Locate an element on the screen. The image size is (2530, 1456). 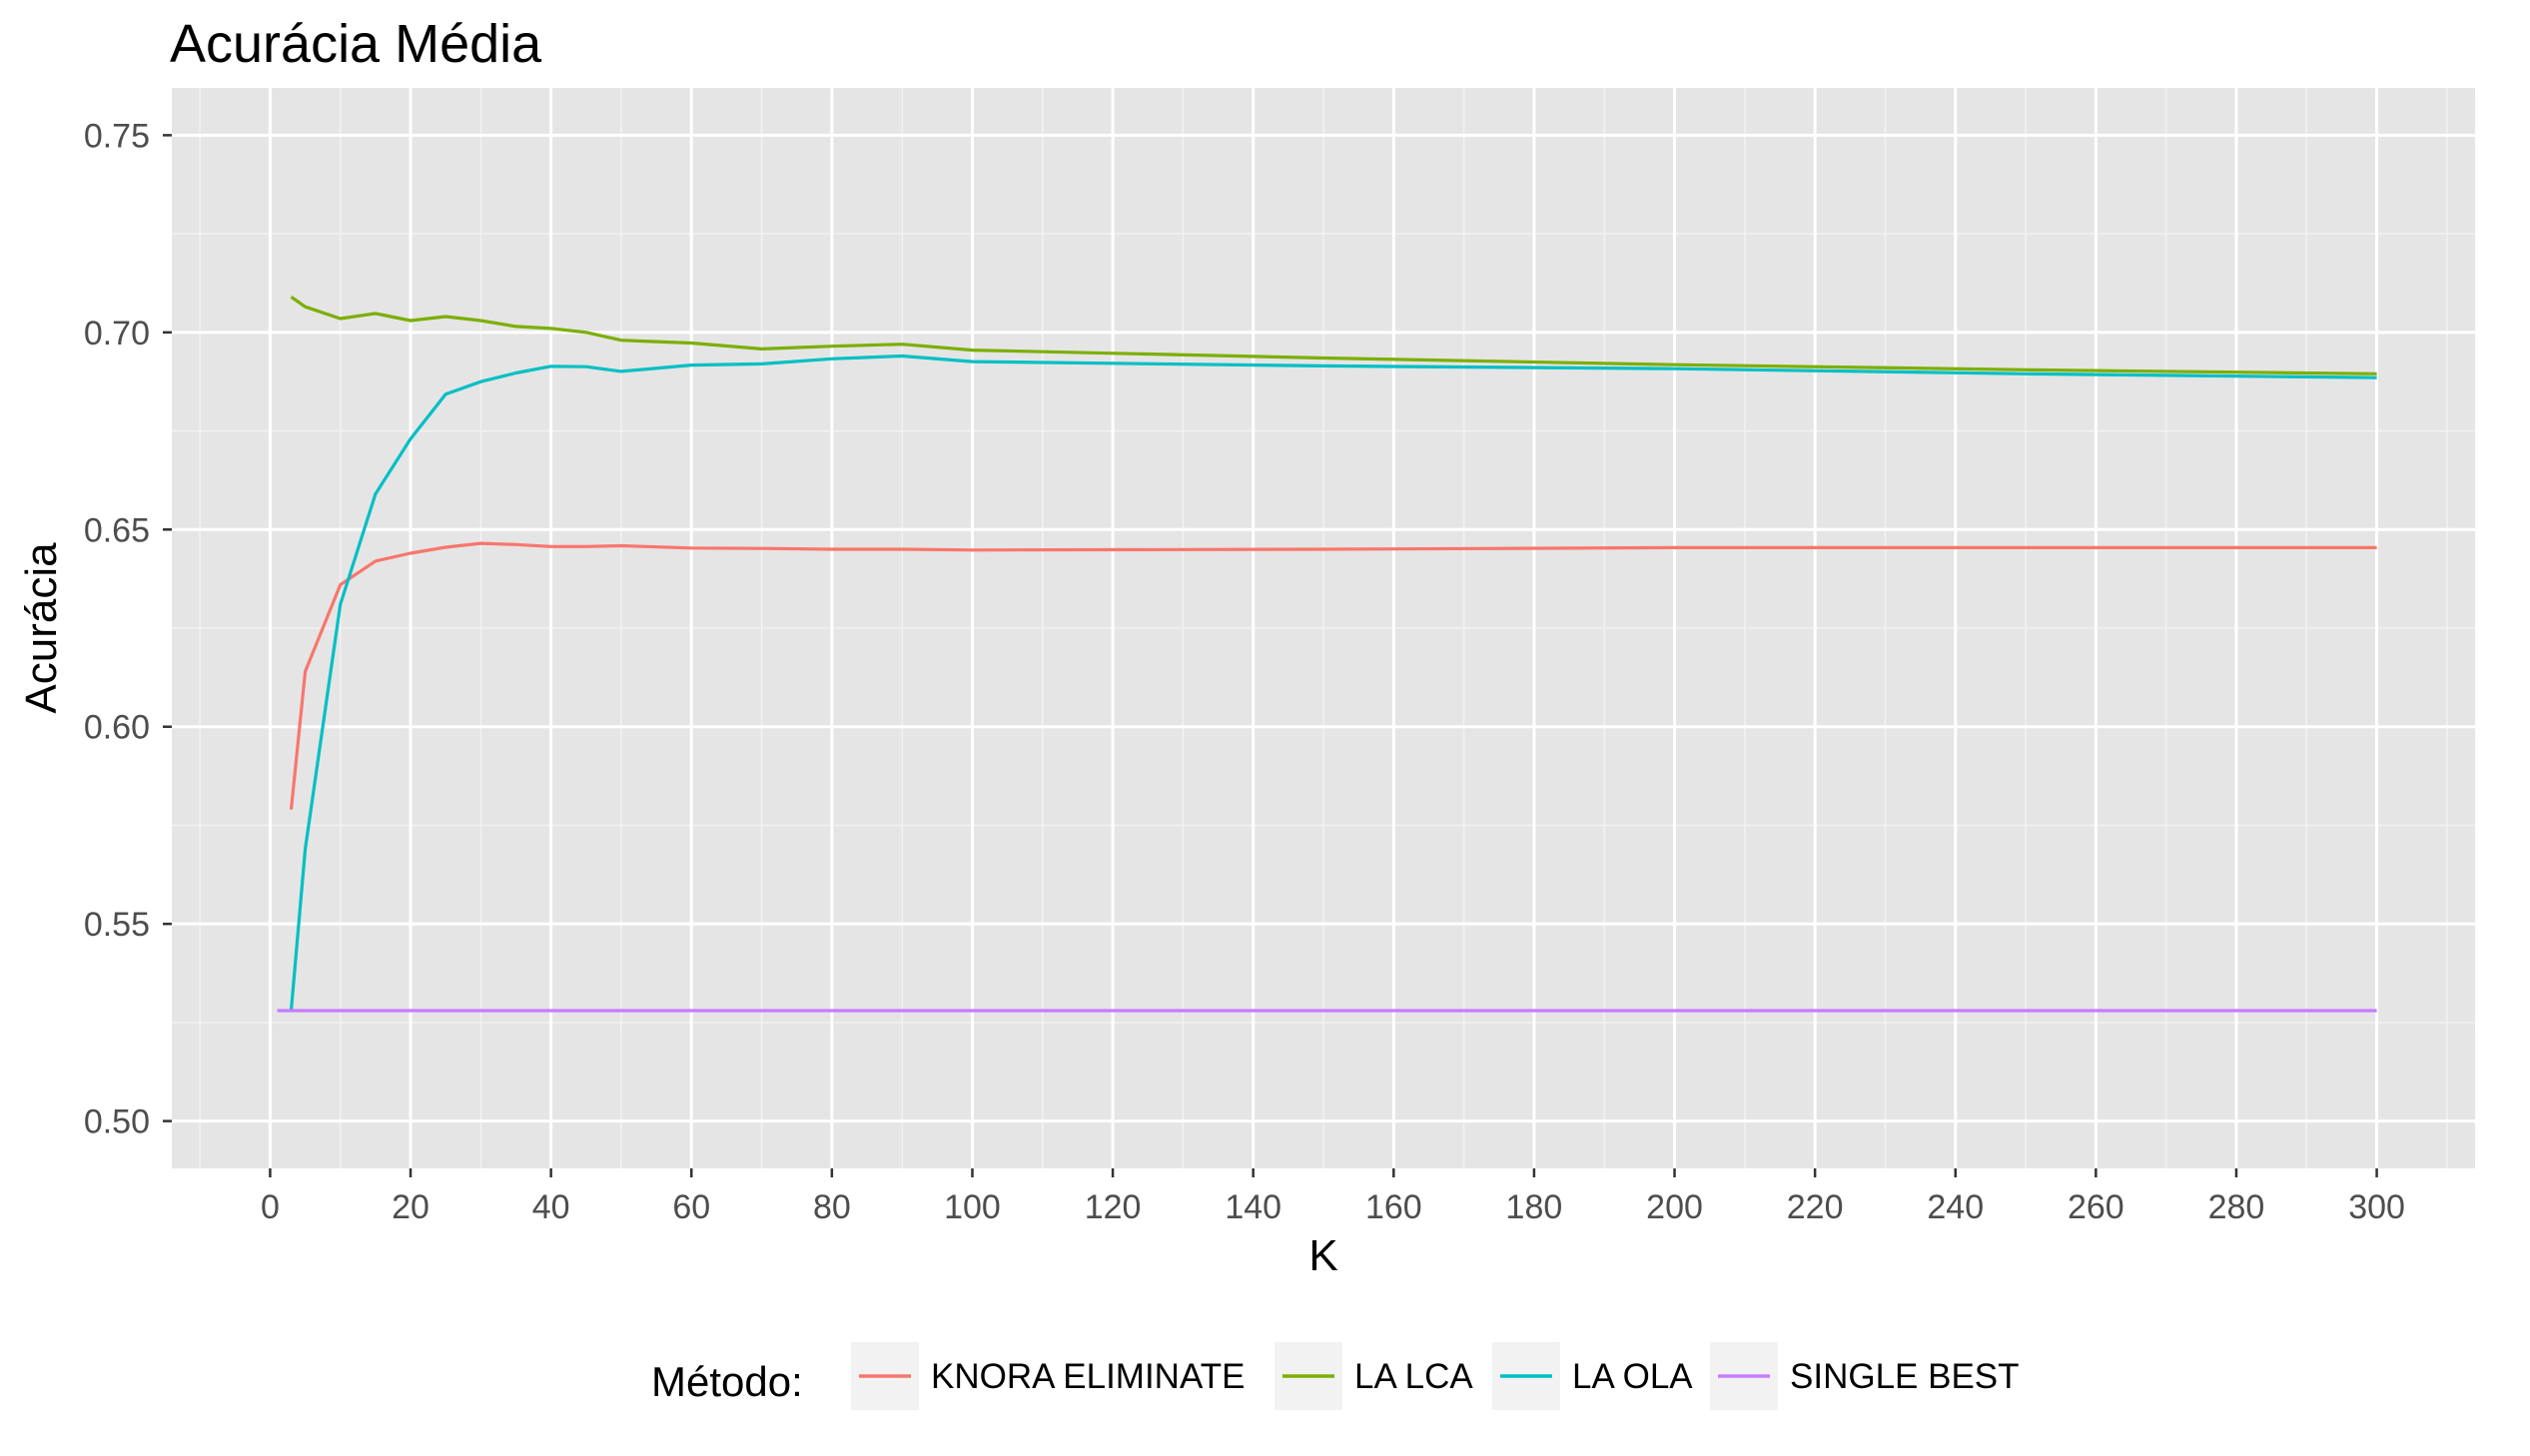
legend-title: Método: is located at coordinates (727, 1381).